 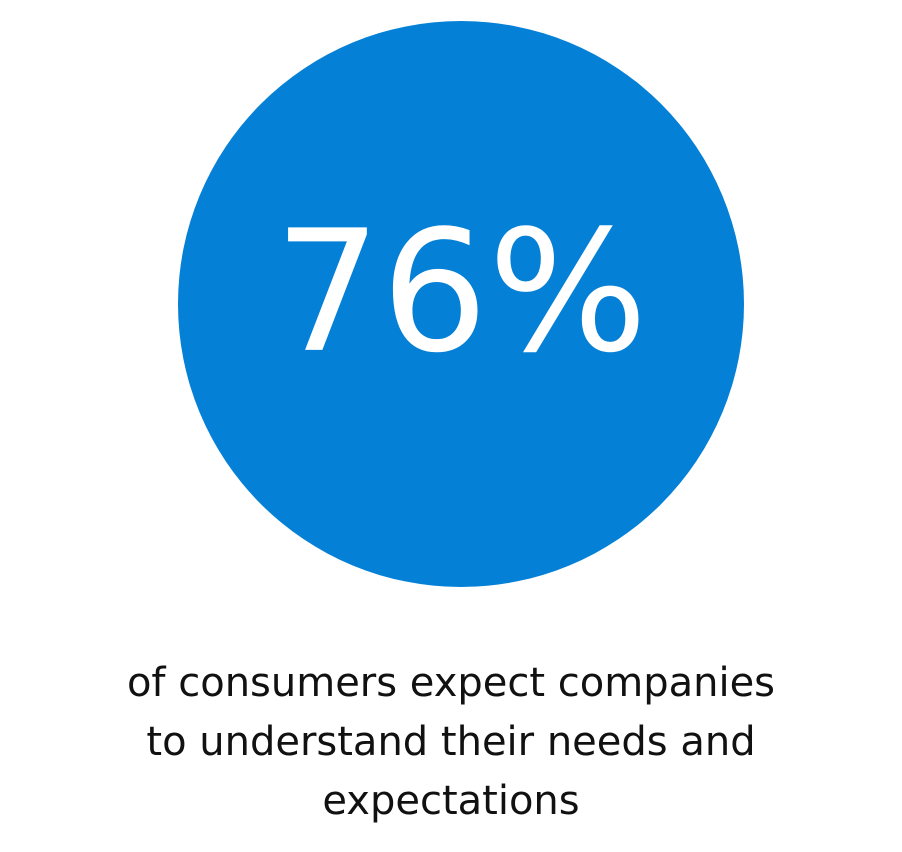 What do you see at coordinates (451, 683) in the screenshot?
I see `caption-line: of consumers expect companies` at bounding box center [451, 683].